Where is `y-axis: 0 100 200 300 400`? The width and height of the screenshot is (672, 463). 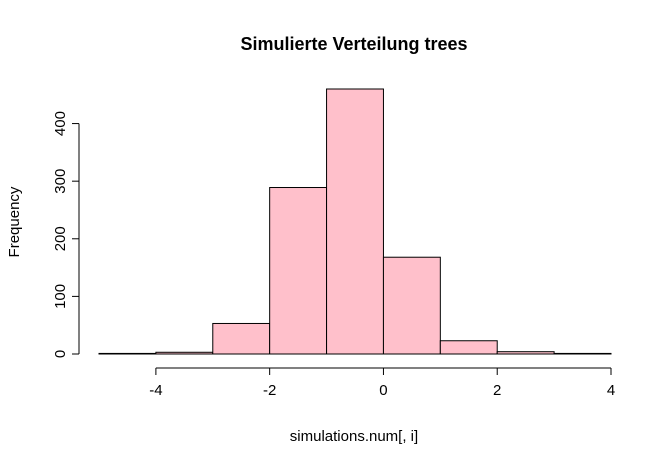
y-axis: 0 100 200 300 400 is located at coordinates (66, 234).